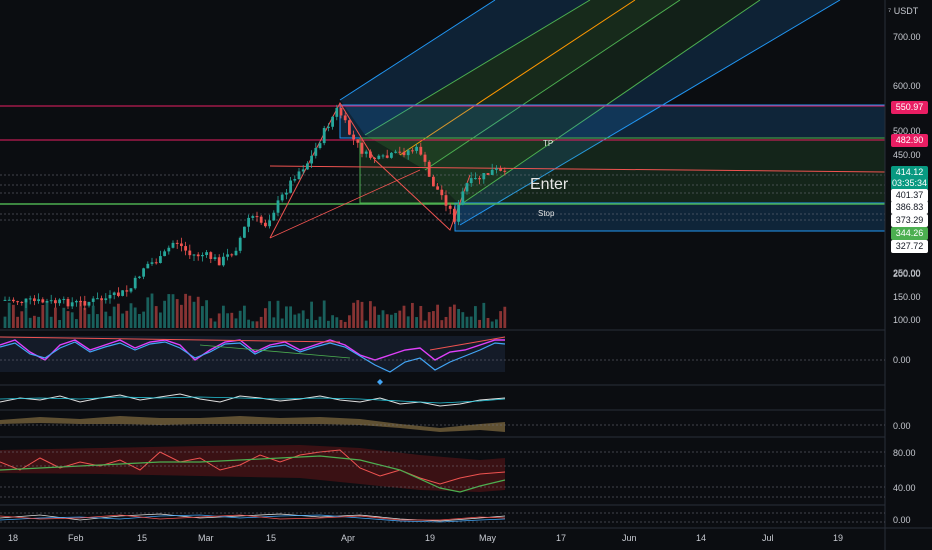 Image resolution: width=932 pixels, height=550 pixels. What do you see at coordinates (909, 233) in the screenshot?
I see `price-tag-344: 344.26` at bounding box center [909, 233].